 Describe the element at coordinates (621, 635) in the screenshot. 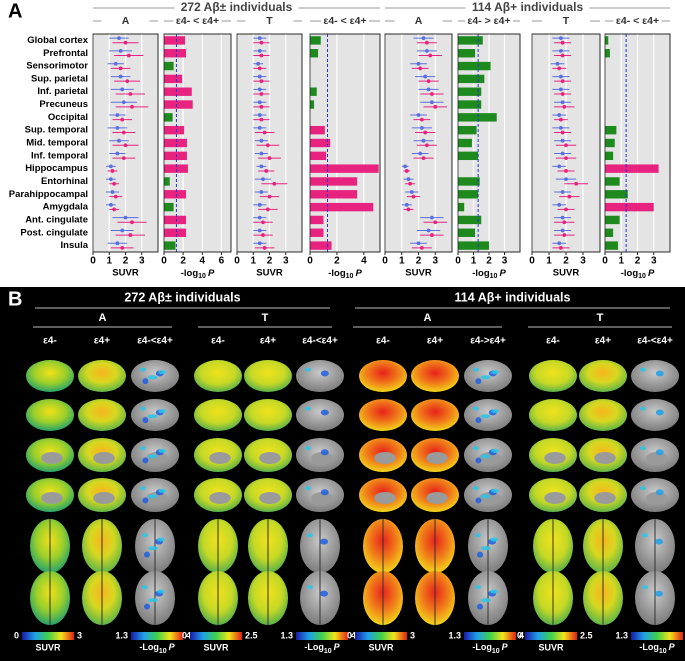

I see `colorbar-tick: 1.3` at that location.